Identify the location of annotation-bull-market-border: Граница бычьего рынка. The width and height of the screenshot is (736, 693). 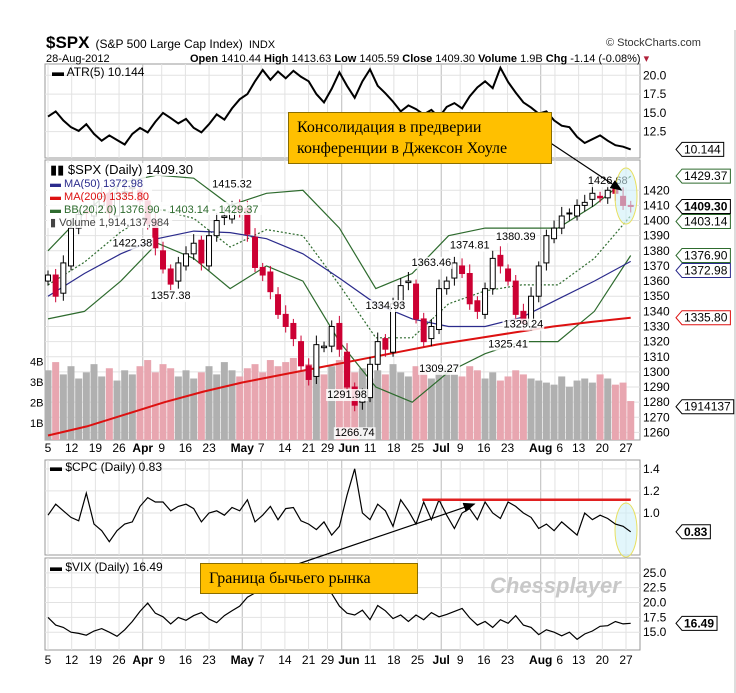
(309, 578).